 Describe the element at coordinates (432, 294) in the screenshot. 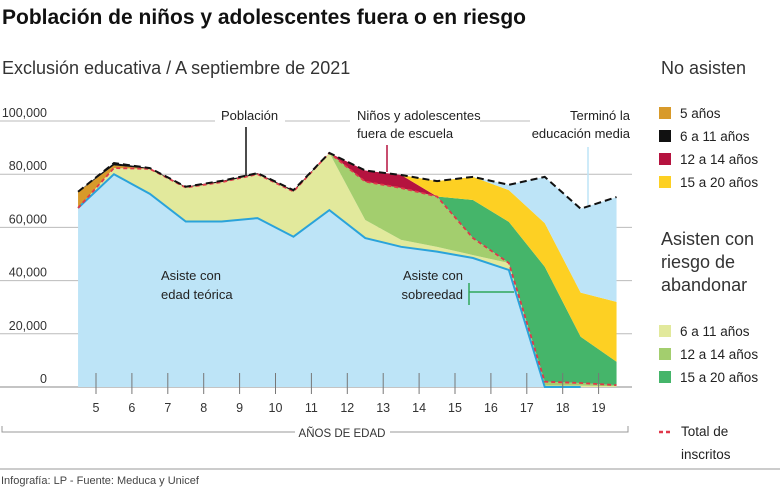

I see `annotation-sobreedad: sobreedad` at that location.